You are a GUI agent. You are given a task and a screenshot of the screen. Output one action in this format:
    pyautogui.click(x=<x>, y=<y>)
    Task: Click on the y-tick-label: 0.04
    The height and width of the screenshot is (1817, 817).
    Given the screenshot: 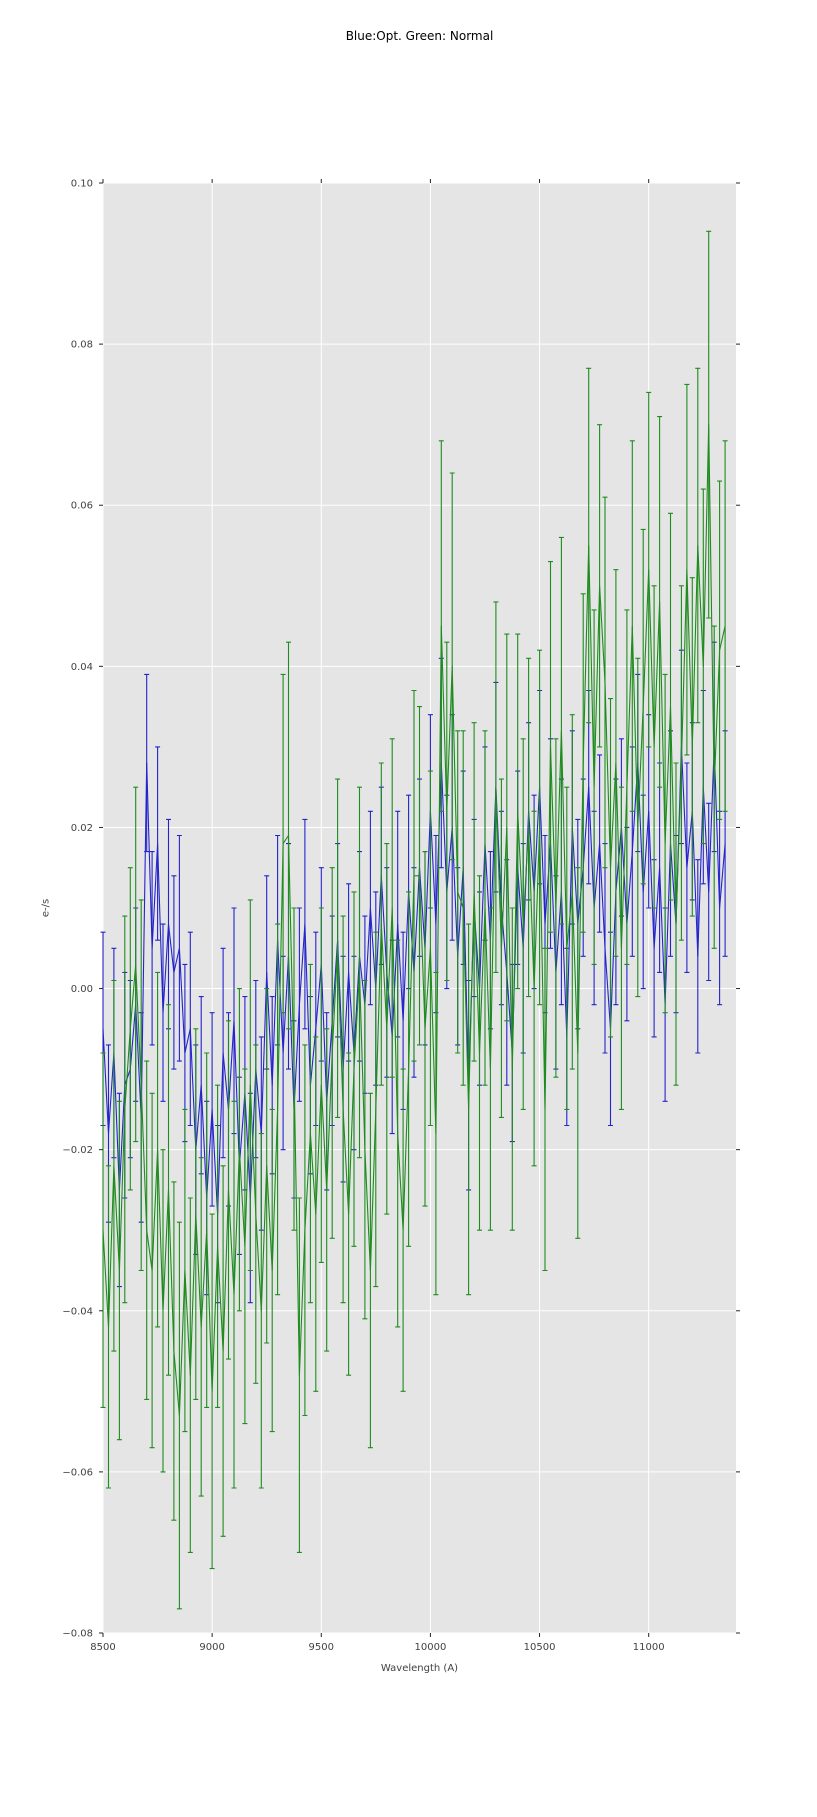 What is the action you would take?
    pyautogui.click(x=82, y=667)
    